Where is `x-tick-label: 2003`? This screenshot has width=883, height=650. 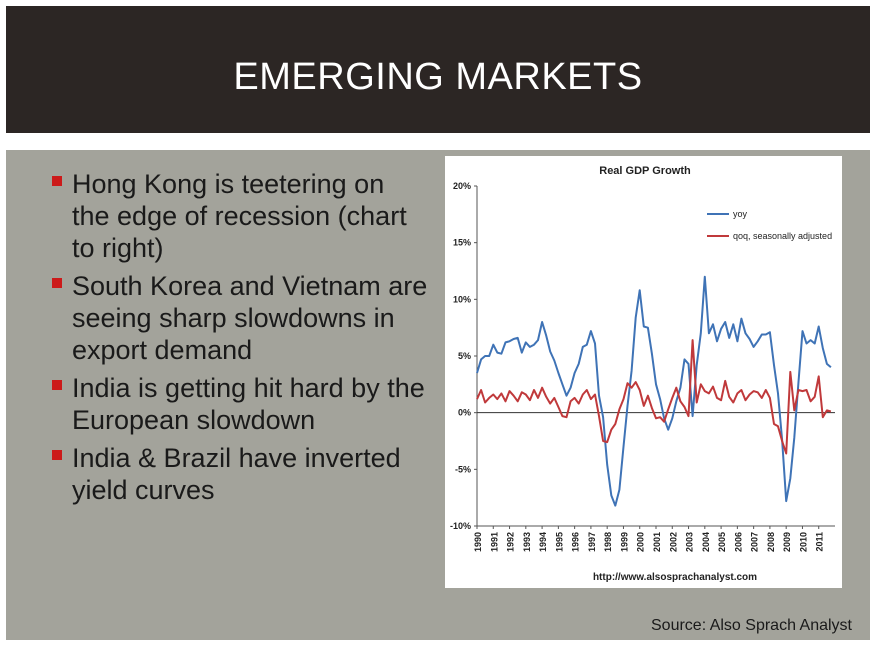
x-tick-label: 2003 is located at coordinates (690, 542).